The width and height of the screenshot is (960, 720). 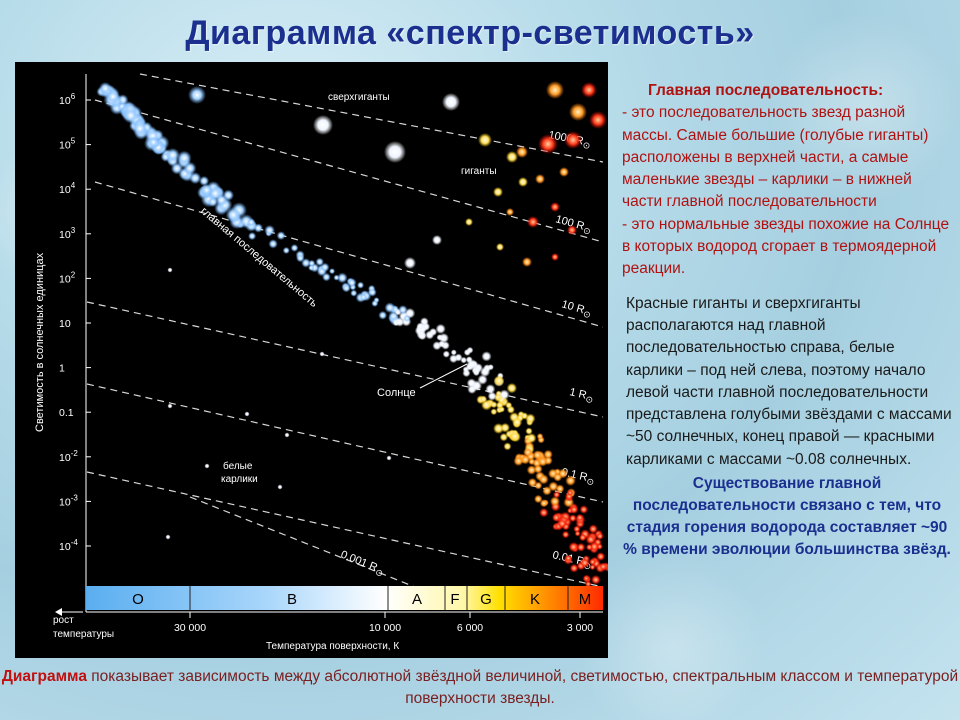 What do you see at coordinates (766, 90) in the screenshot?
I see `side-heading: Главная последовательность:` at bounding box center [766, 90].